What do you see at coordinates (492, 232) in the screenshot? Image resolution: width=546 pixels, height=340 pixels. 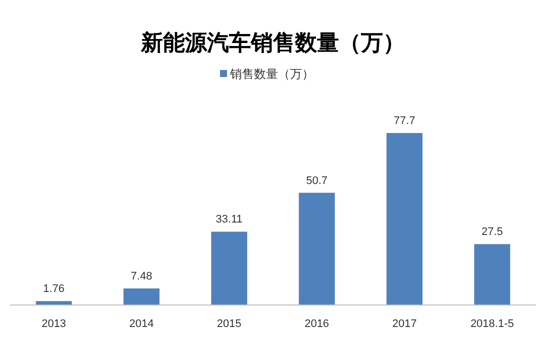 I see `data-label: 27.5` at bounding box center [492, 232].